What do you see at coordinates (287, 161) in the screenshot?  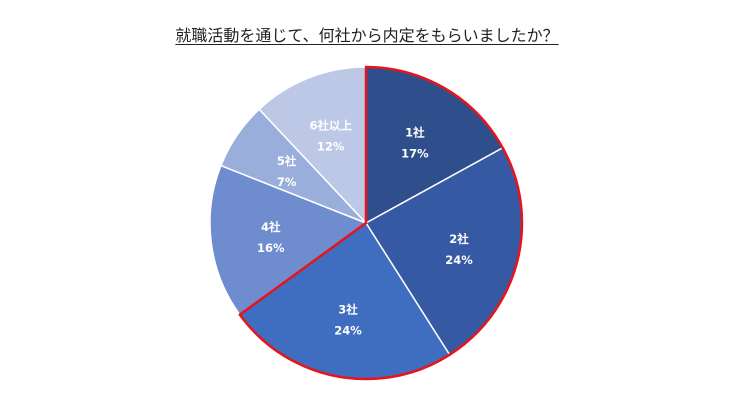 I see `slice-category-label: 5社` at bounding box center [287, 161].